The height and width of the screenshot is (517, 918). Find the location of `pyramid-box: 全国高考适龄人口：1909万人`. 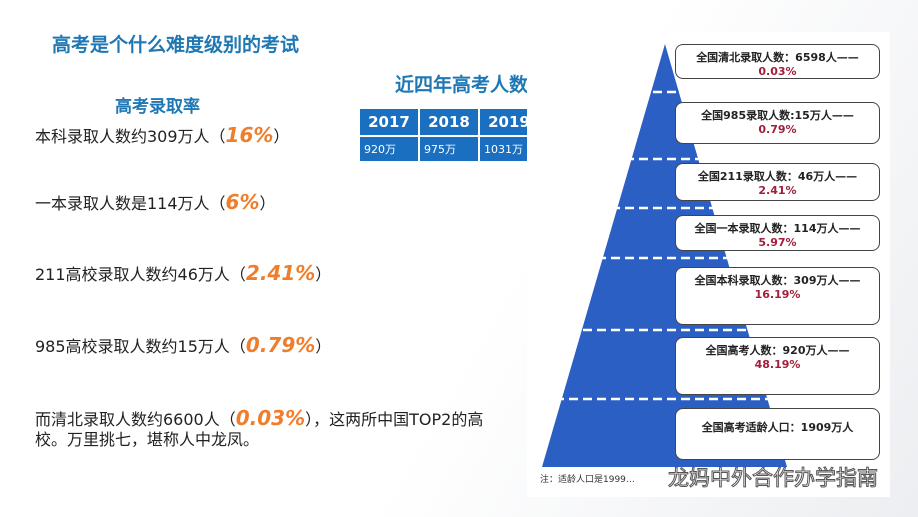

pyramid-box: 全国高考适龄人口：1909万人 is located at coordinates (777, 434).